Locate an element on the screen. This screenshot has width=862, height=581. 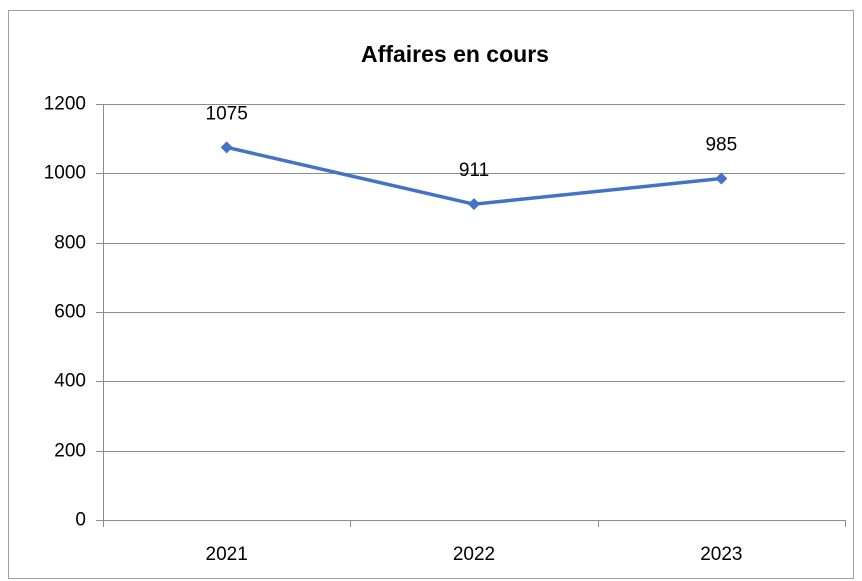
data-label: 985 is located at coordinates (721, 145).